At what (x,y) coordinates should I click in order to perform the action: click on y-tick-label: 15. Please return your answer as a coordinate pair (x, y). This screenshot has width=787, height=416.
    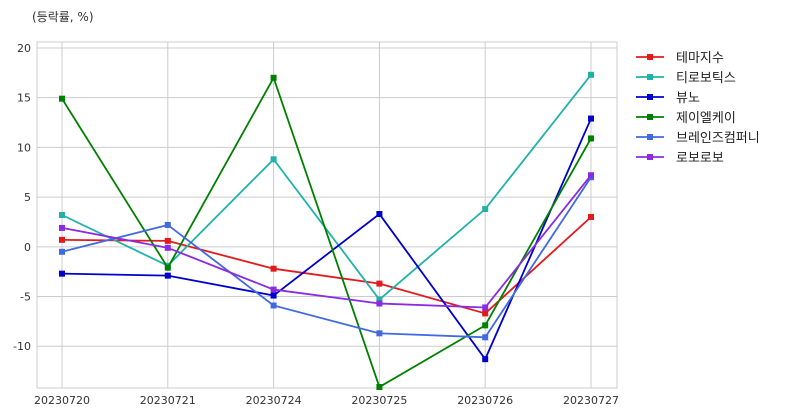
    Looking at the image, I should click on (24, 98).